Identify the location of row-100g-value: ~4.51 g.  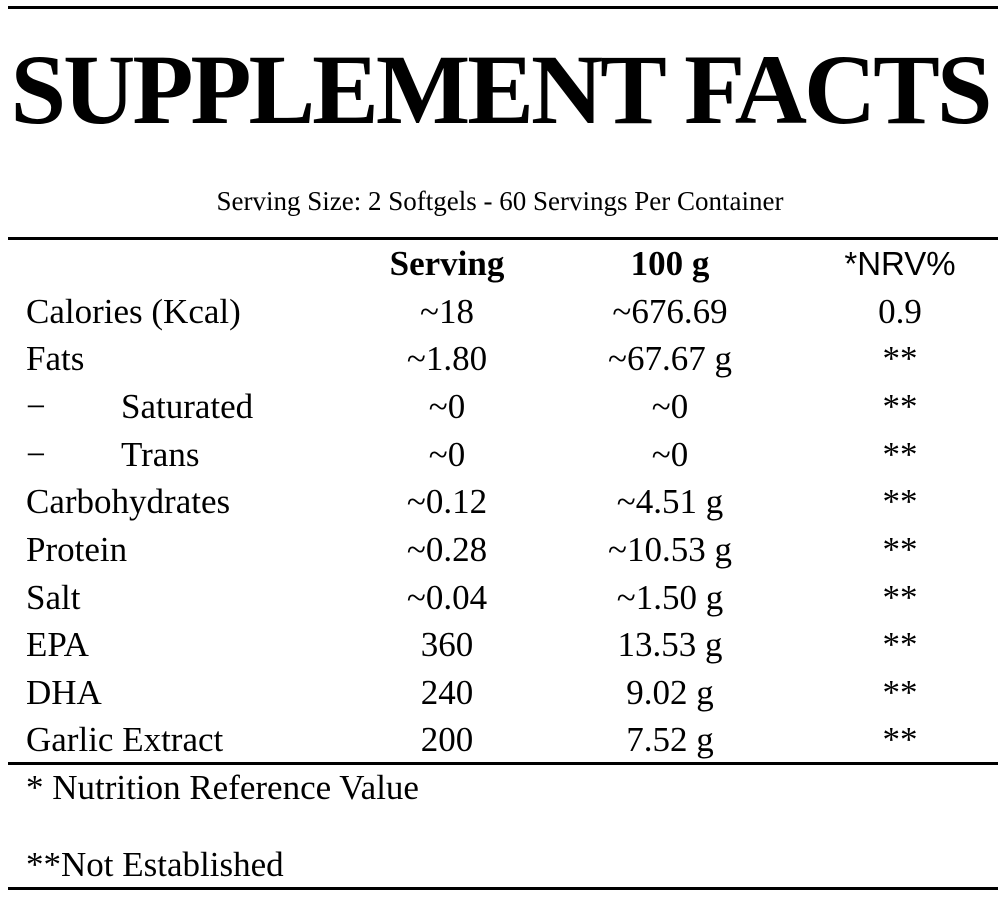
(670, 501).